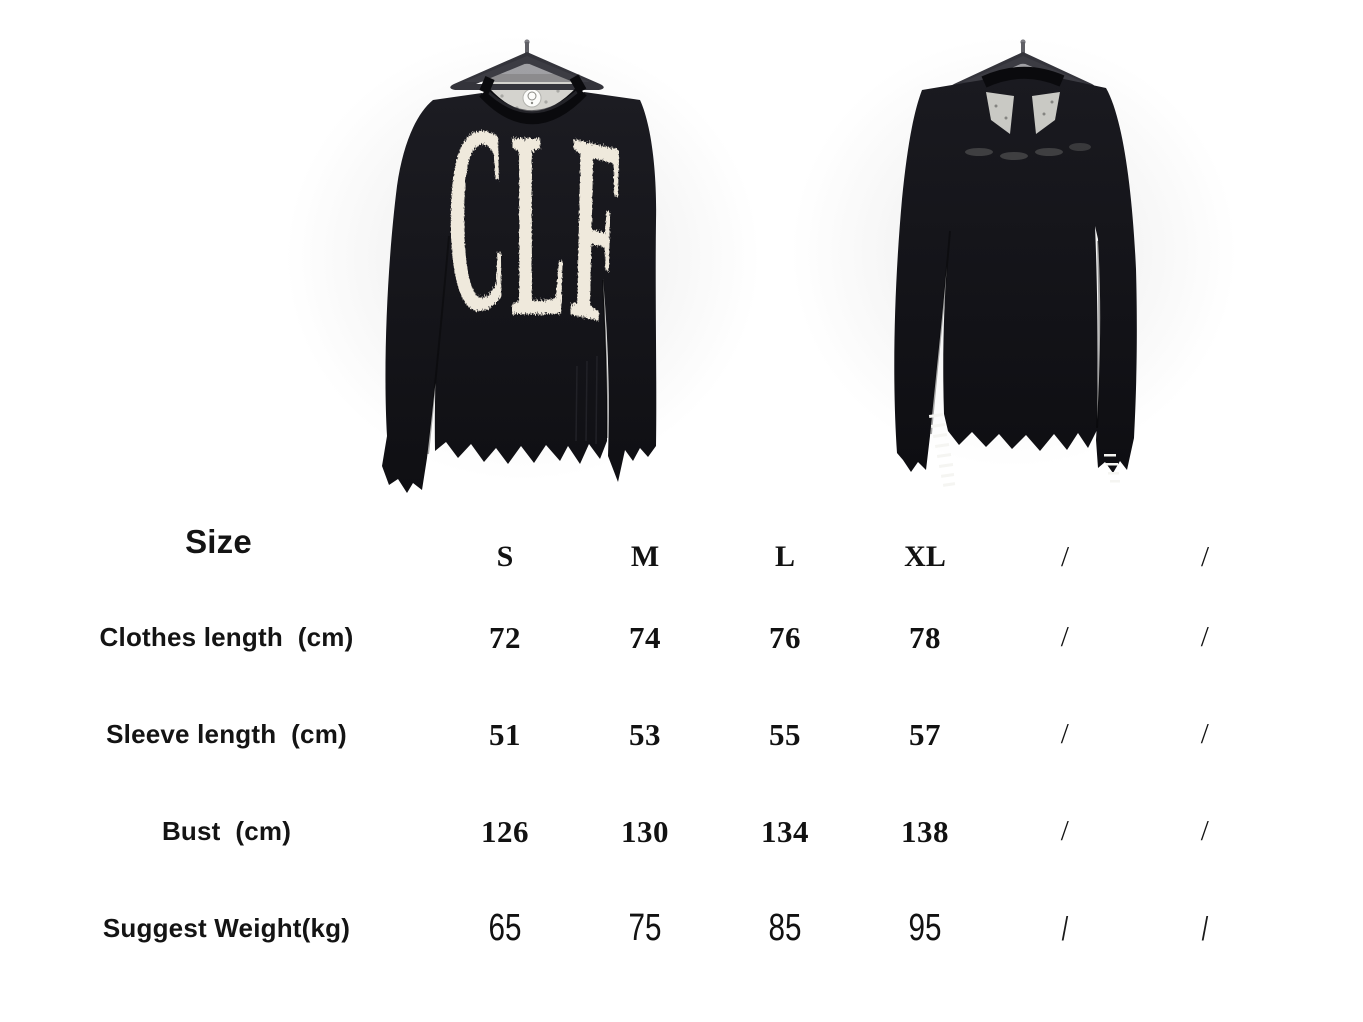  What do you see at coordinates (645, 734) in the screenshot?
I see `table-cell: 53` at bounding box center [645, 734].